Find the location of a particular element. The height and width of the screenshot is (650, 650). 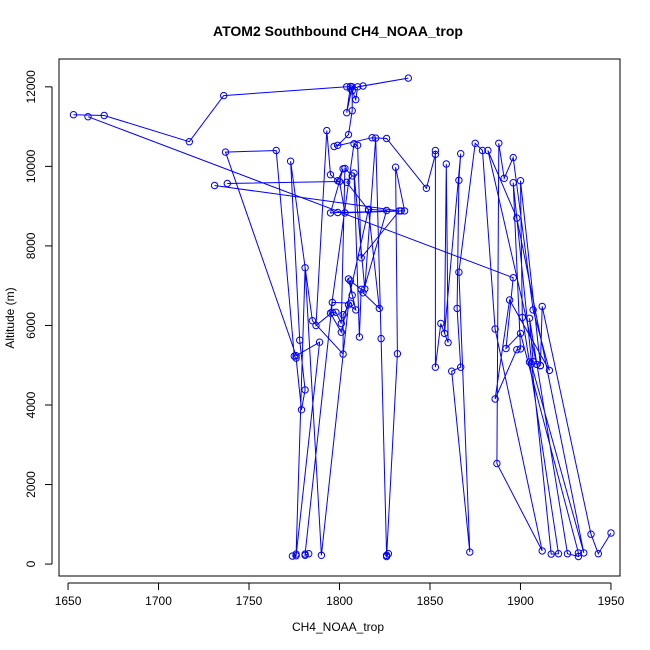

y-tick-label: 12000 is located at coordinates (31, 87).